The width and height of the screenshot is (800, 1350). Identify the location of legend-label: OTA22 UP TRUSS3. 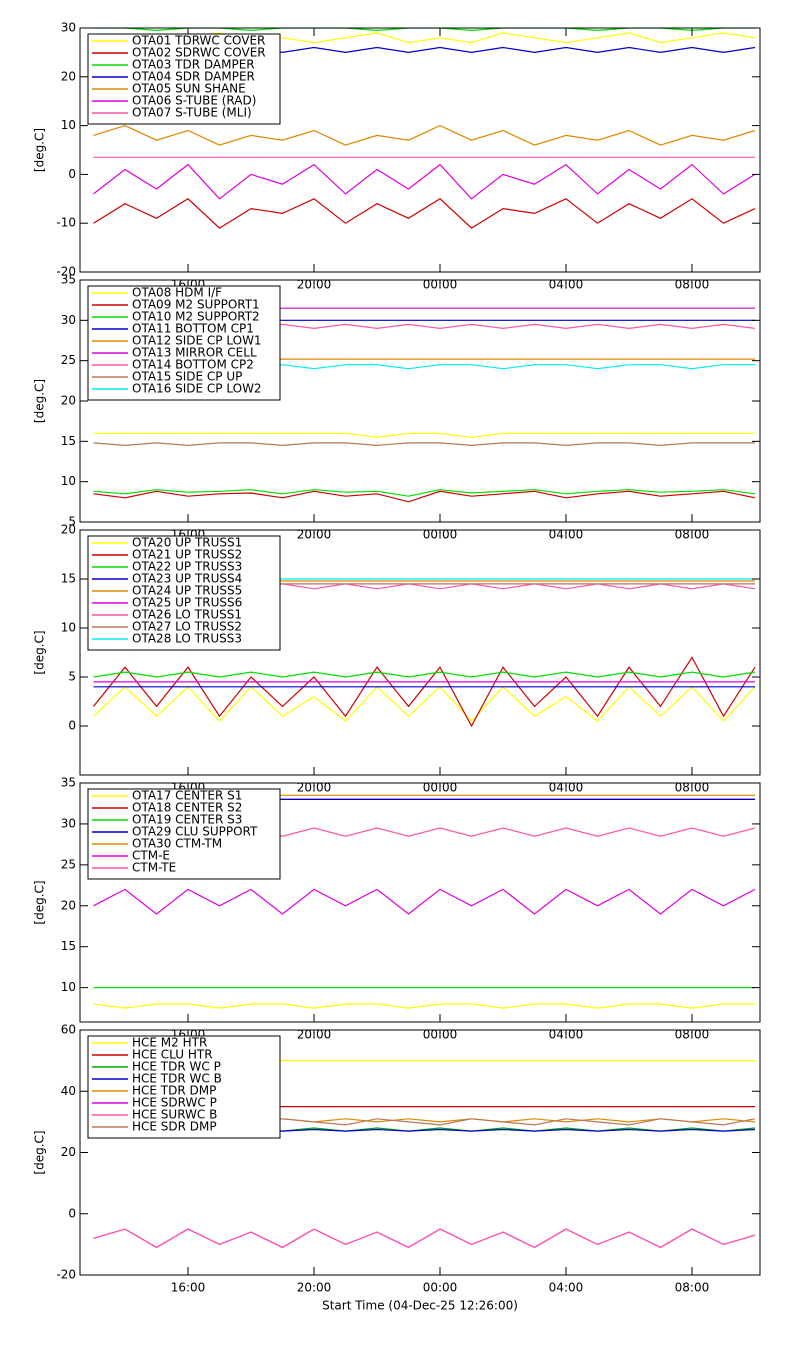
(187, 567).